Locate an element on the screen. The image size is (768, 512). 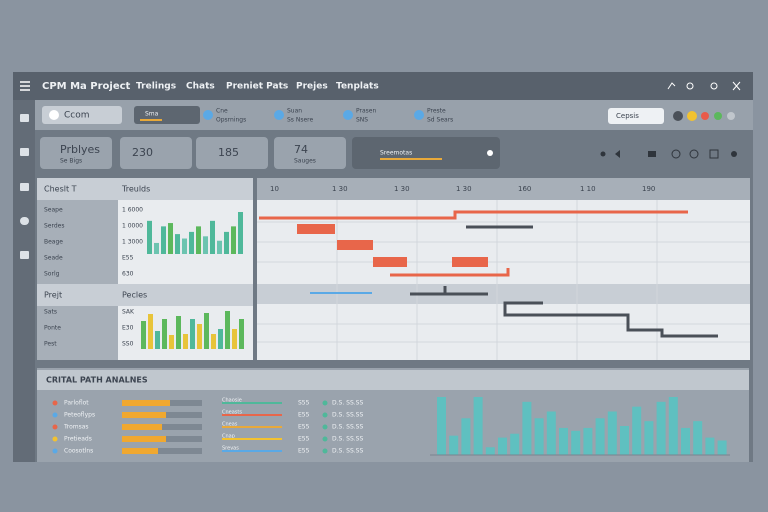
item-name: Tromsas is located at coordinates (76, 427).